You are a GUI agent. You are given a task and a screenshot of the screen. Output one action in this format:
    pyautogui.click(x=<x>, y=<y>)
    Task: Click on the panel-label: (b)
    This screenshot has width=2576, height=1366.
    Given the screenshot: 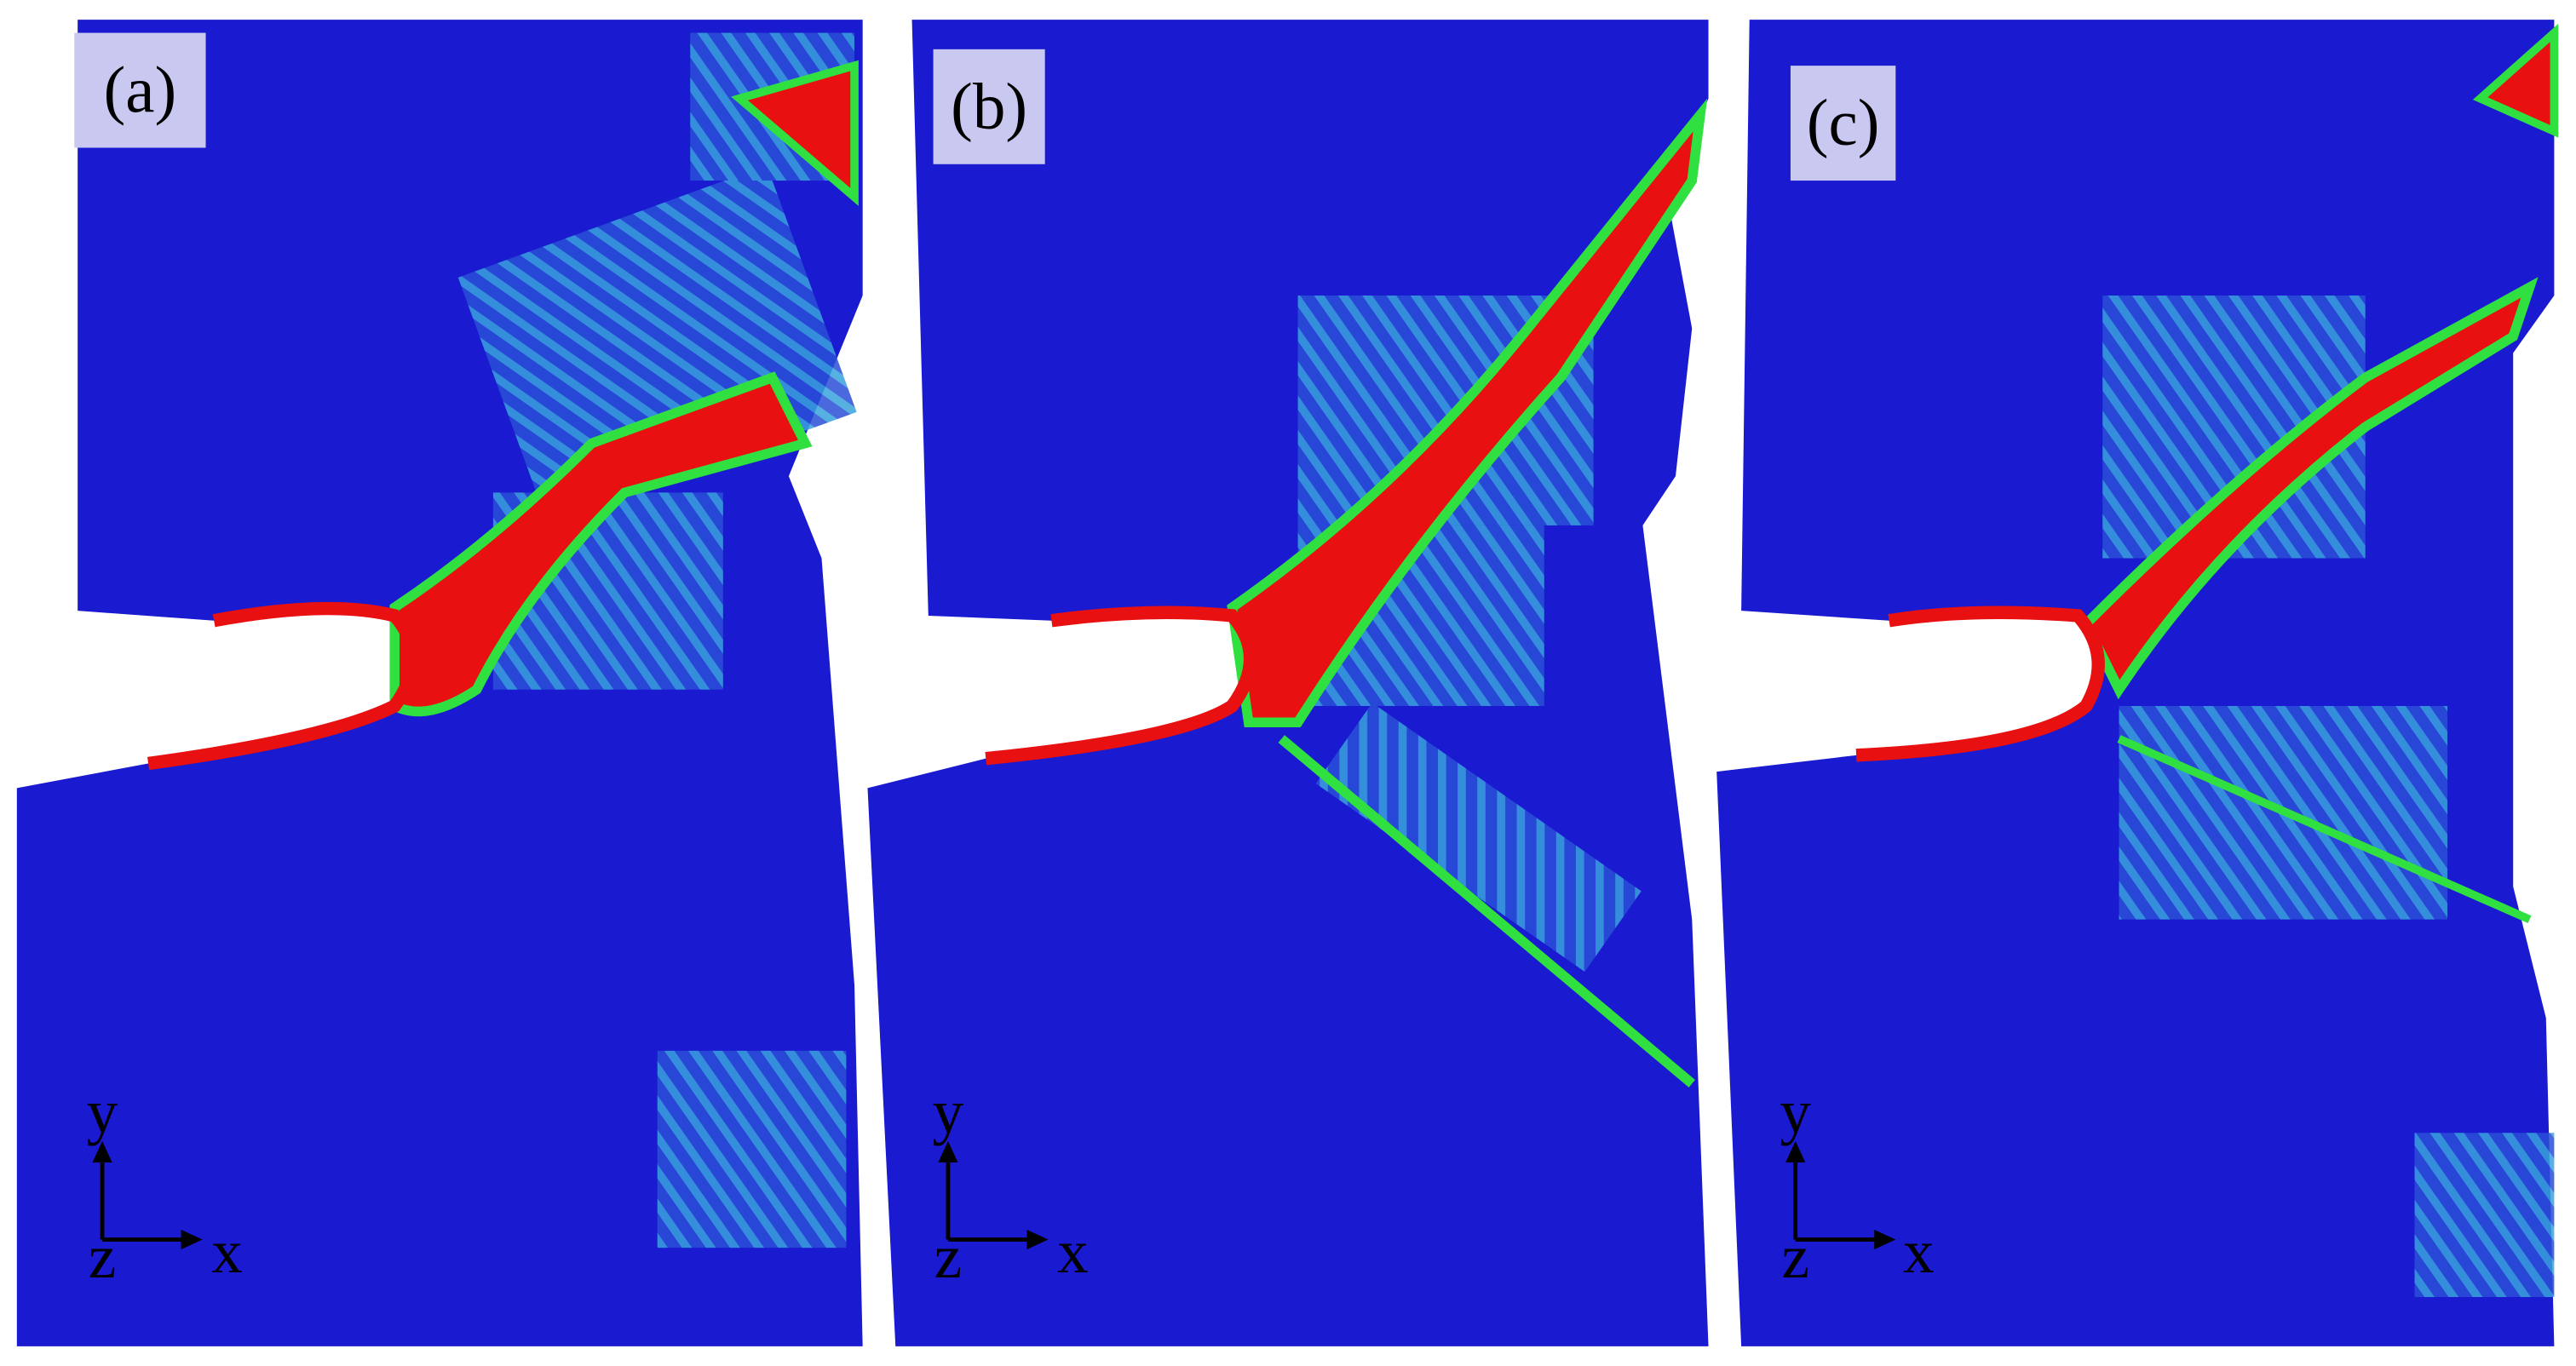 What is the action you would take?
    pyautogui.click(x=989, y=105)
    